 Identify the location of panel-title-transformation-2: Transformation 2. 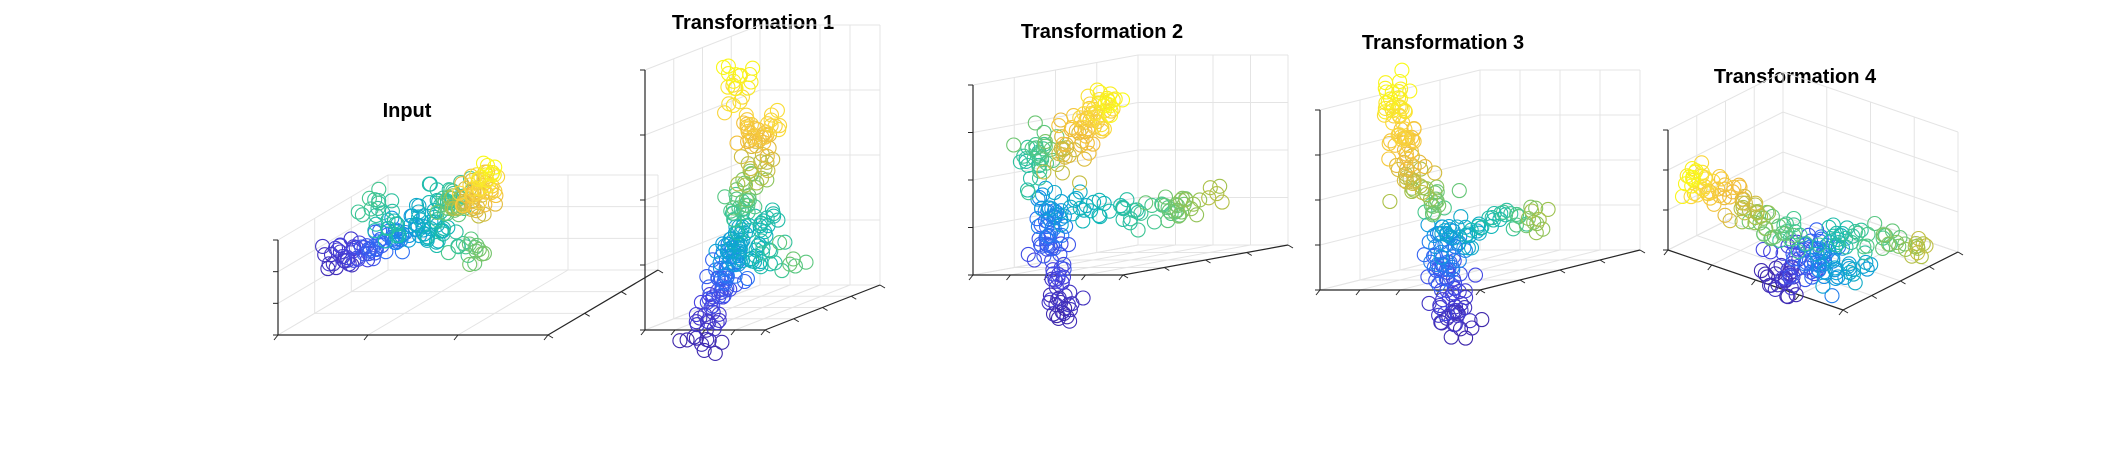
(1102, 32).